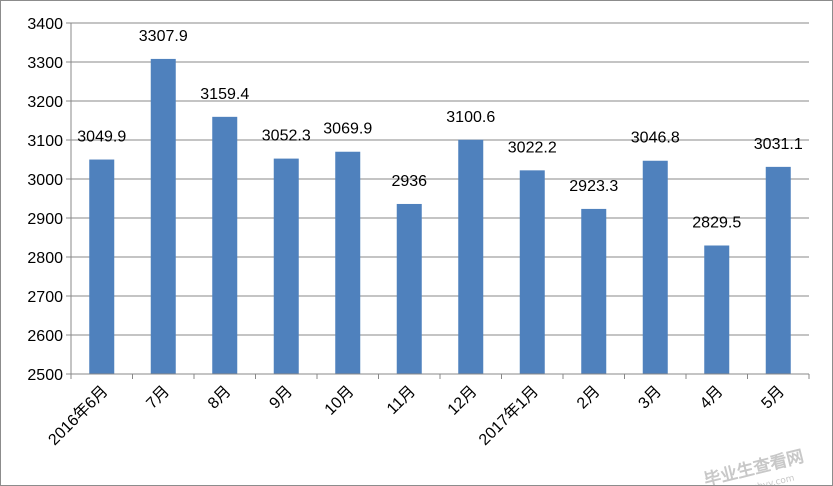 This screenshot has width=833, height=486. Describe the element at coordinates (508, 415) in the screenshot. I see `x-tick-label: 2017年1月` at that location.